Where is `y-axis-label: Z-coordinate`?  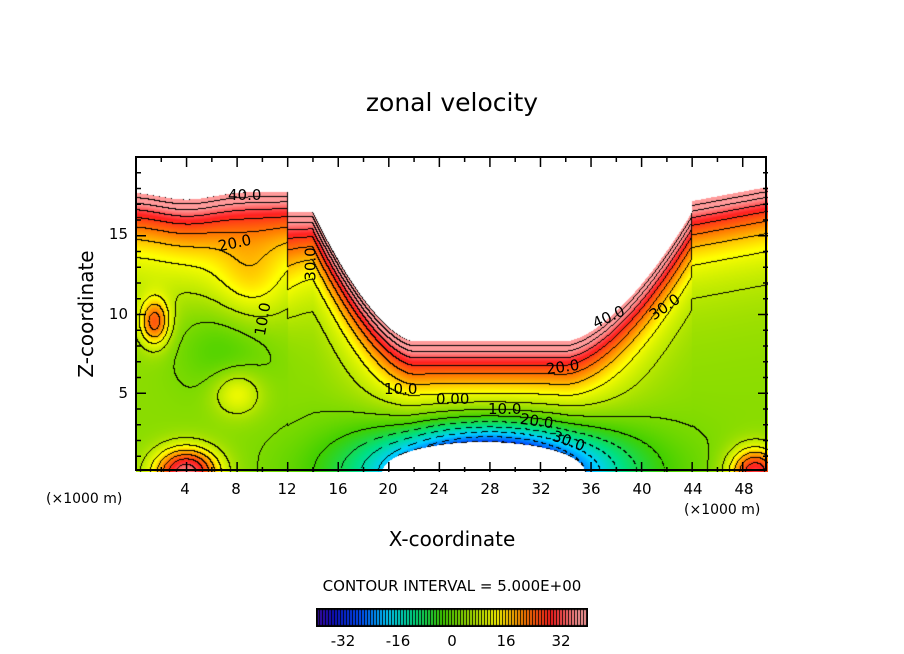
y-axis-label: Z-coordinate is located at coordinates (86, 314).